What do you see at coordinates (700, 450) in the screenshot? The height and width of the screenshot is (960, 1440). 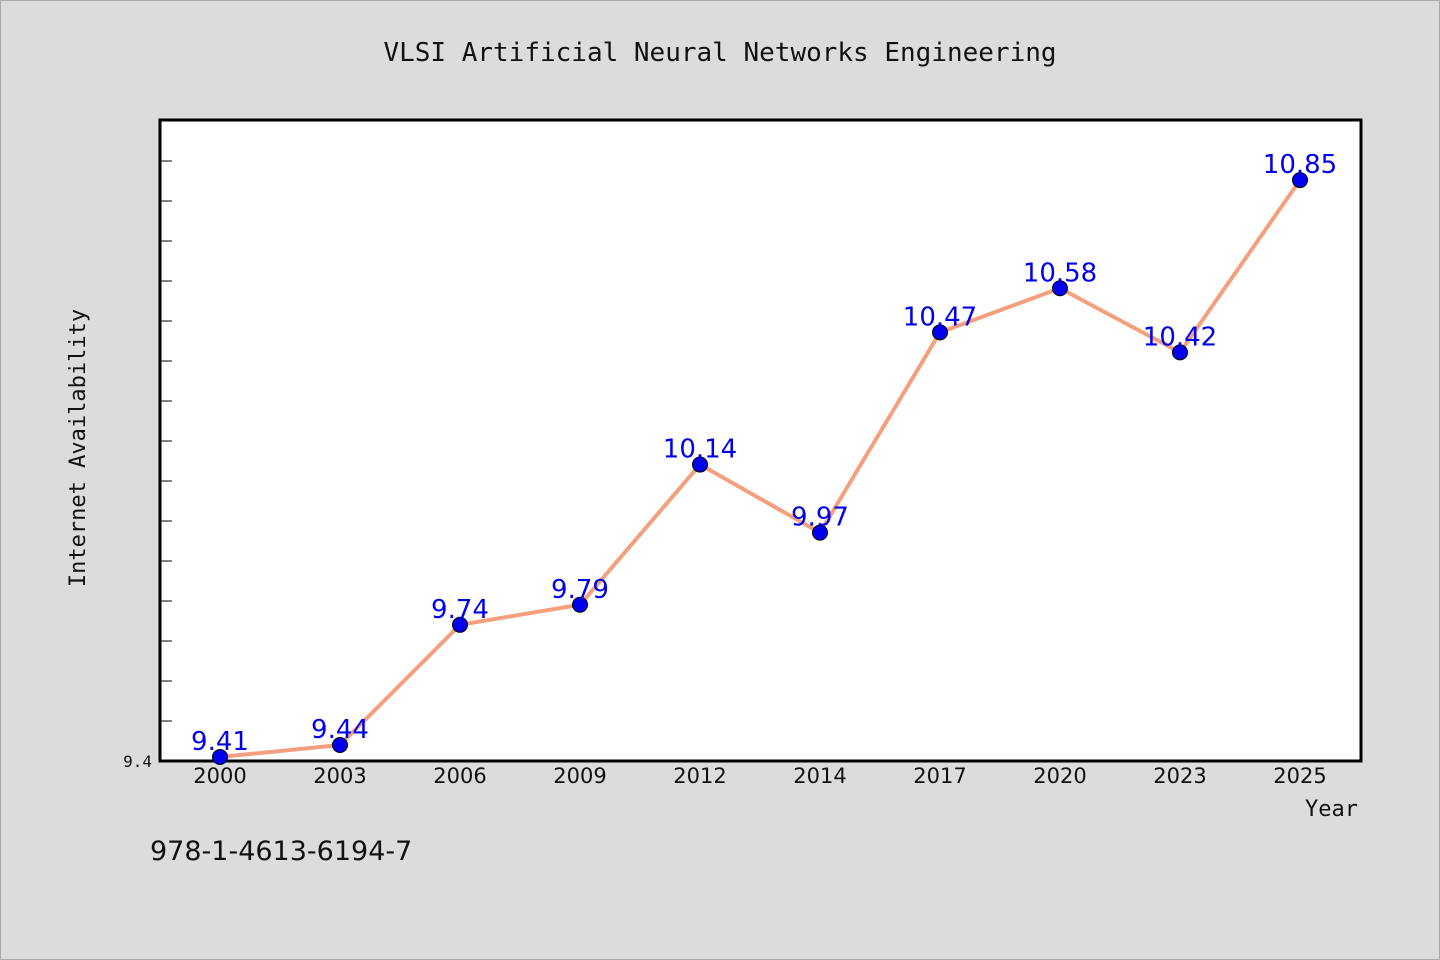 I see `data-label: 10.14` at bounding box center [700, 450].